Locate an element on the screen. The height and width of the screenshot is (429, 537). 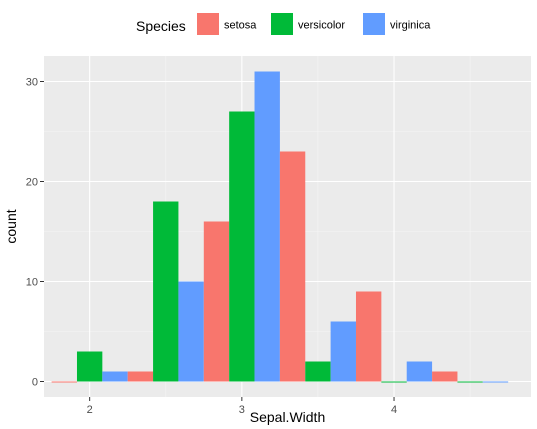
legend-label-versicolor: versicolor is located at coordinates (321, 26).